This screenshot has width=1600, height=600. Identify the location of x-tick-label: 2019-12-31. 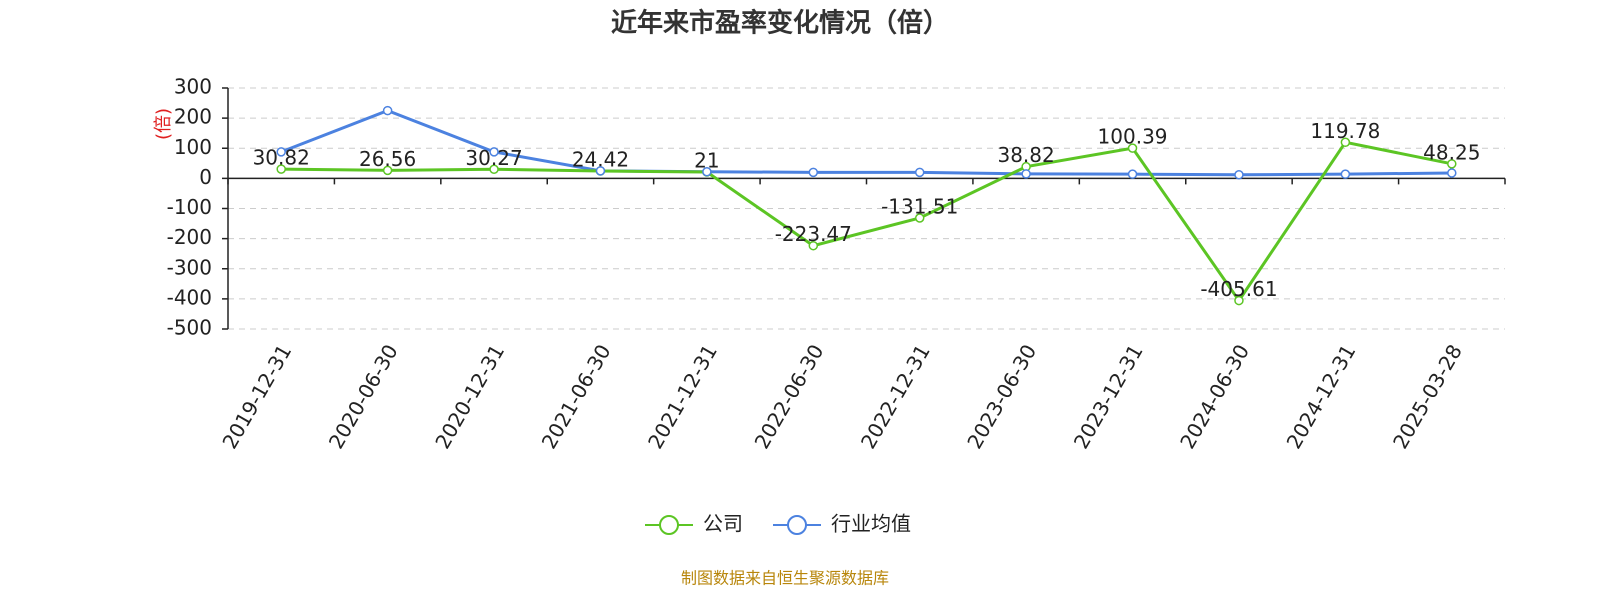
(256, 396).